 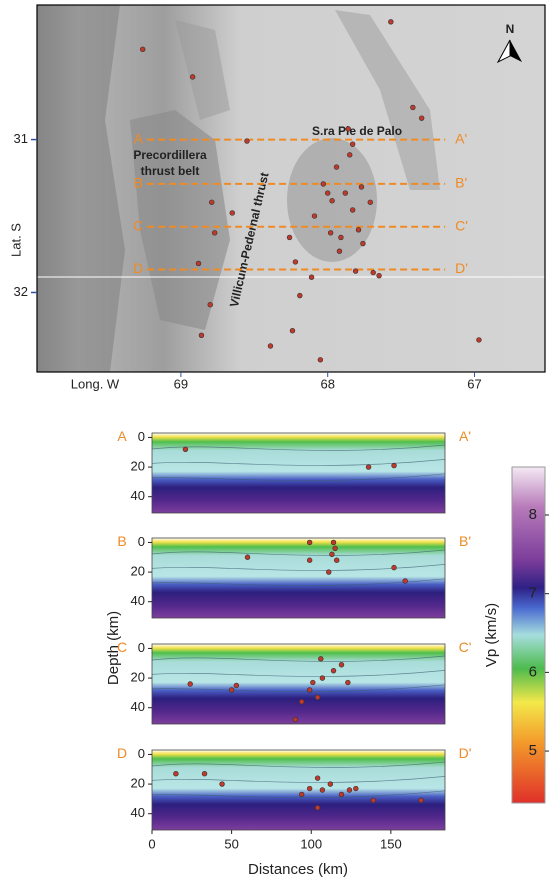 What do you see at coordinates (465, 753) in the screenshot?
I see `section-end: D'` at bounding box center [465, 753].